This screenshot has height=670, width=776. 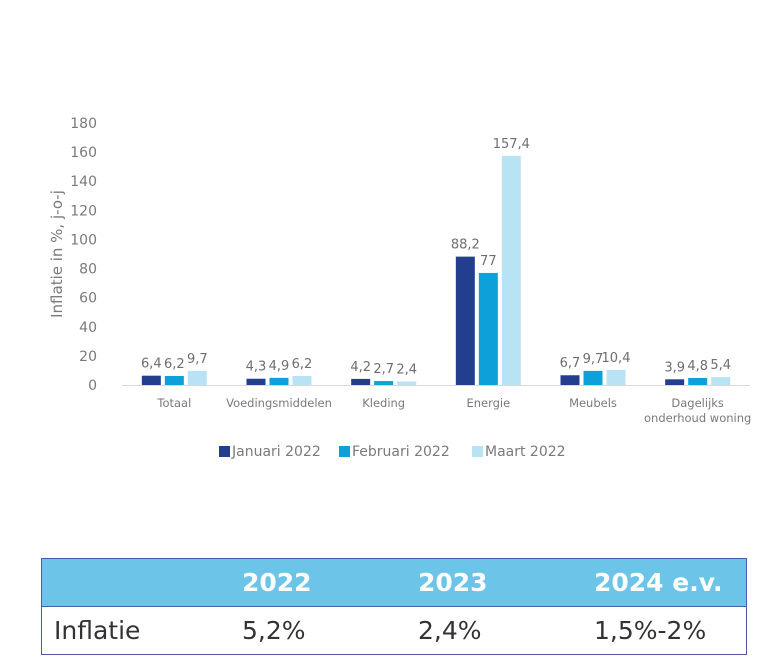 What do you see at coordinates (465, 320) in the screenshot?
I see `bar-januari-2022-energie` at bounding box center [465, 320].